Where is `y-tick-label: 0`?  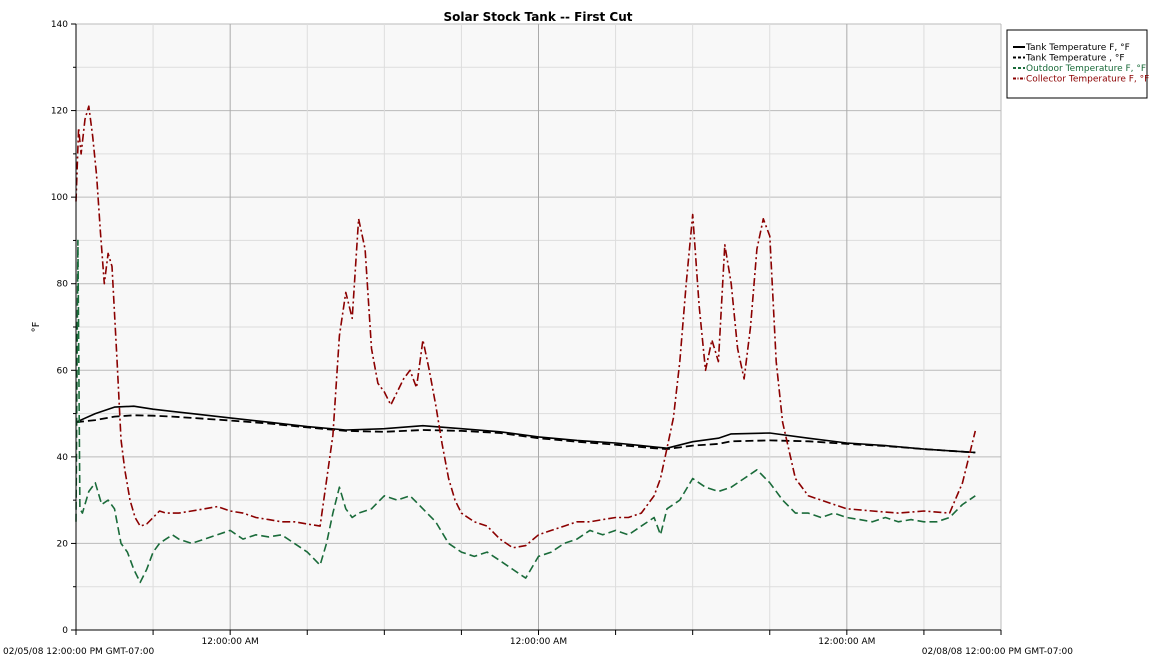 y-tick-label: 0 is located at coordinates (65, 631).